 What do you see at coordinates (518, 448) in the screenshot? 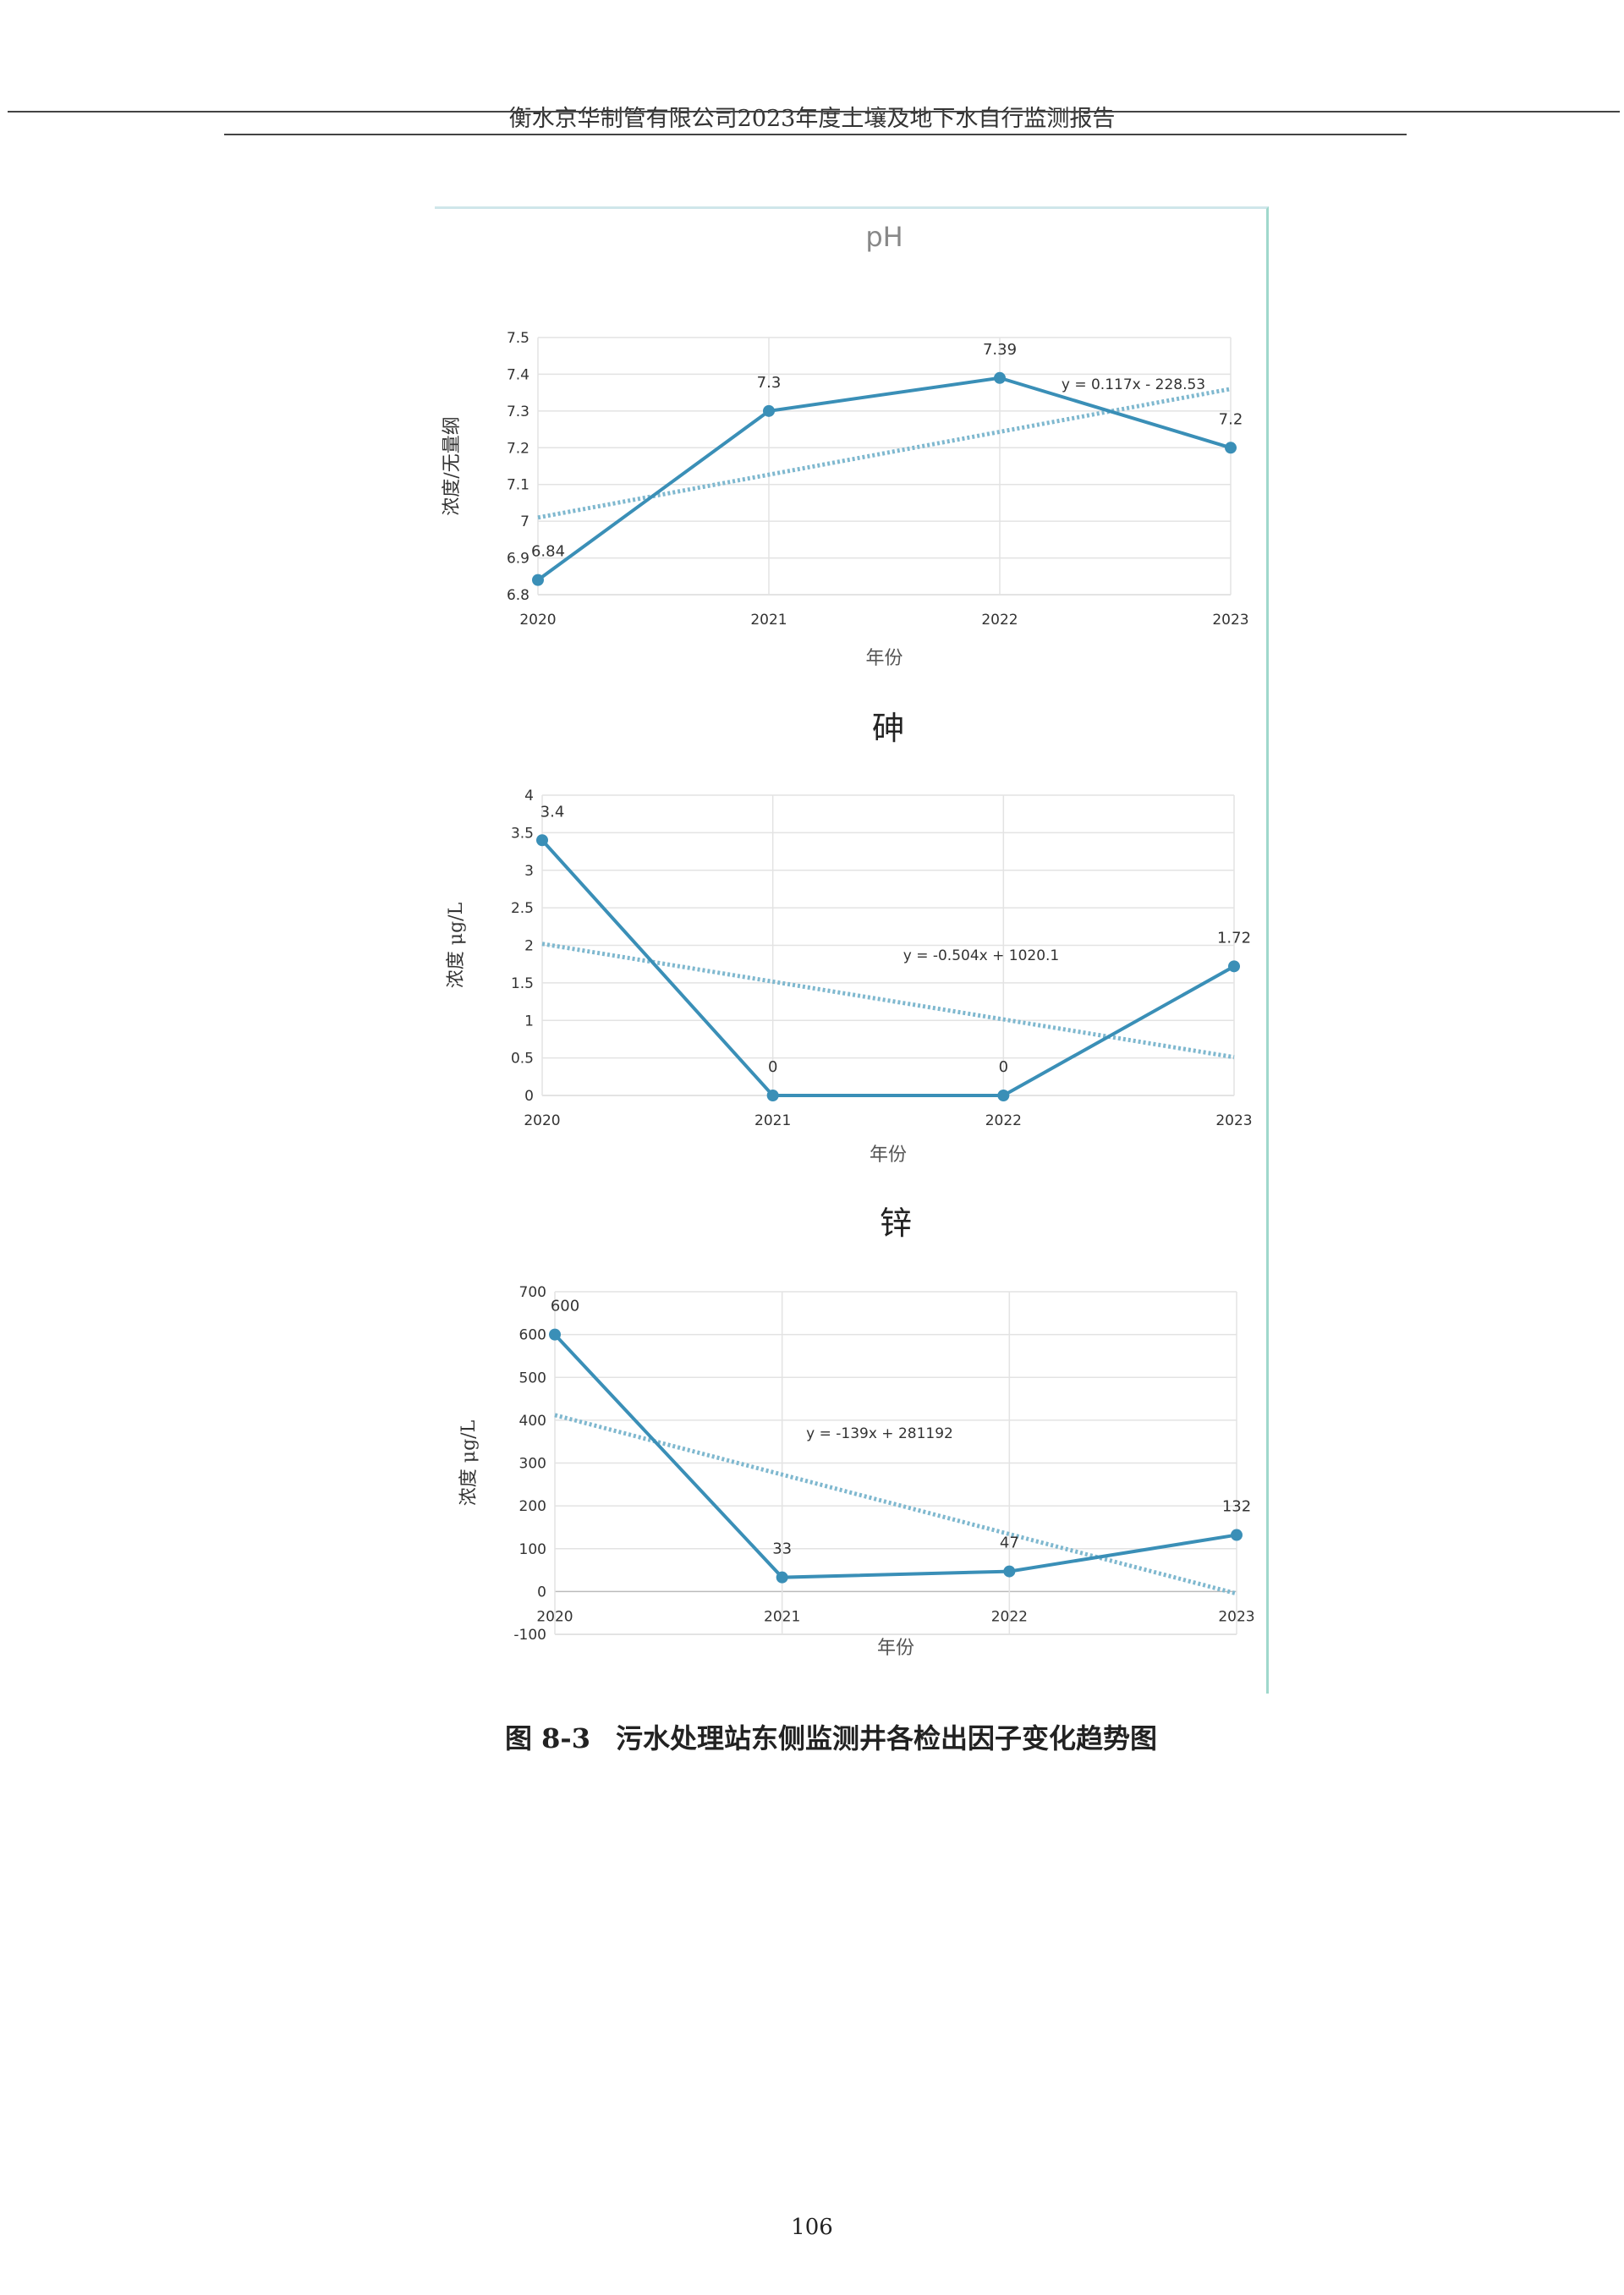
I see `y-tick-label: 7.2` at bounding box center [518, 448].